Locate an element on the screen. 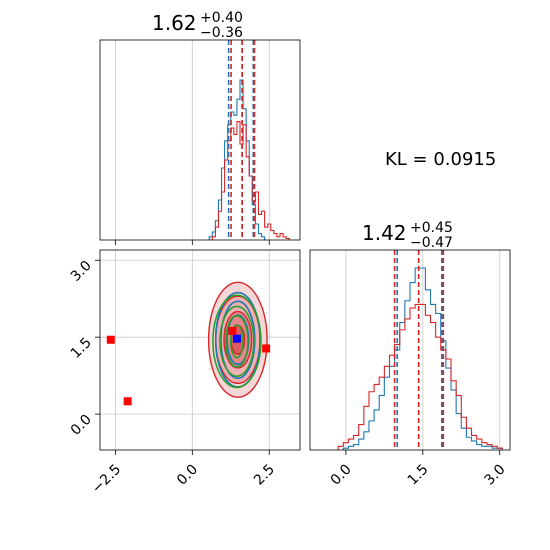 The width and height of the screenshot is (550, 550). joint-xtick-label: 0.0 is located at coordinates (187, 475).